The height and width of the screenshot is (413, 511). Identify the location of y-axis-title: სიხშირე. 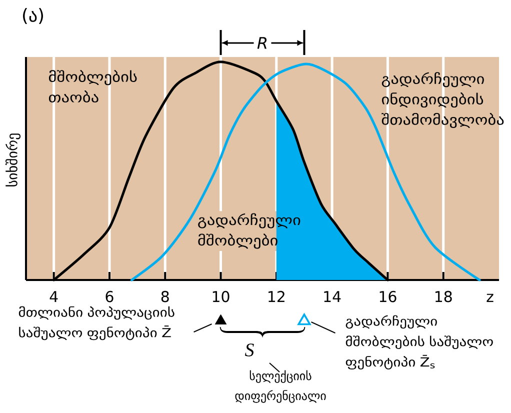
(13, 160).